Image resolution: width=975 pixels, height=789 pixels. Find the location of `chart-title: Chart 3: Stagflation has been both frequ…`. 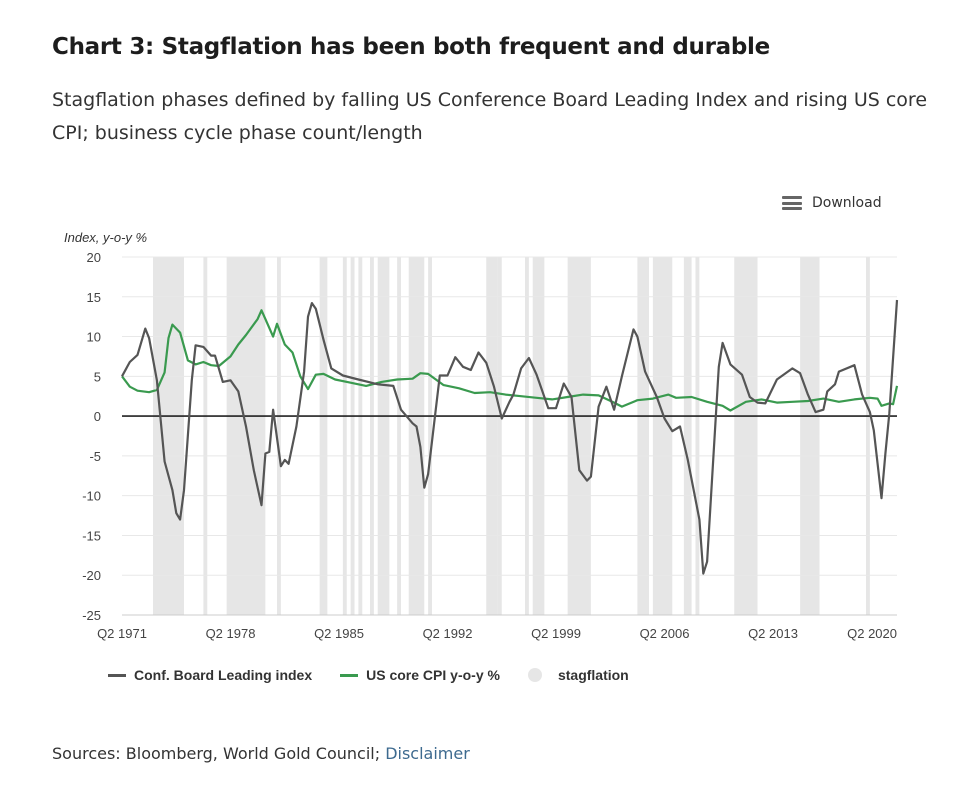

chart-title: Chart 3: Stagflation has been both frequ… is located at coordinates (411, 47).